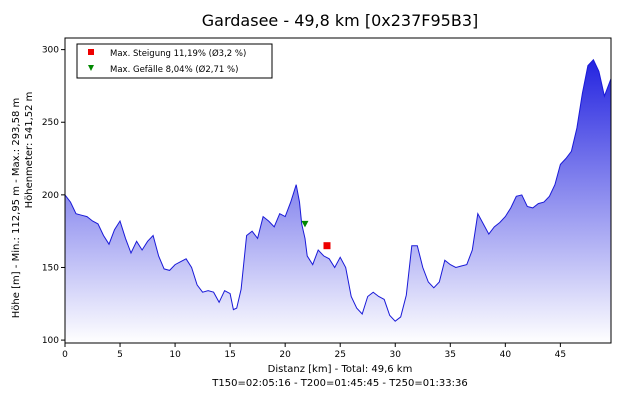  I want to click on legend-triangle-icon, so click(91, 68).